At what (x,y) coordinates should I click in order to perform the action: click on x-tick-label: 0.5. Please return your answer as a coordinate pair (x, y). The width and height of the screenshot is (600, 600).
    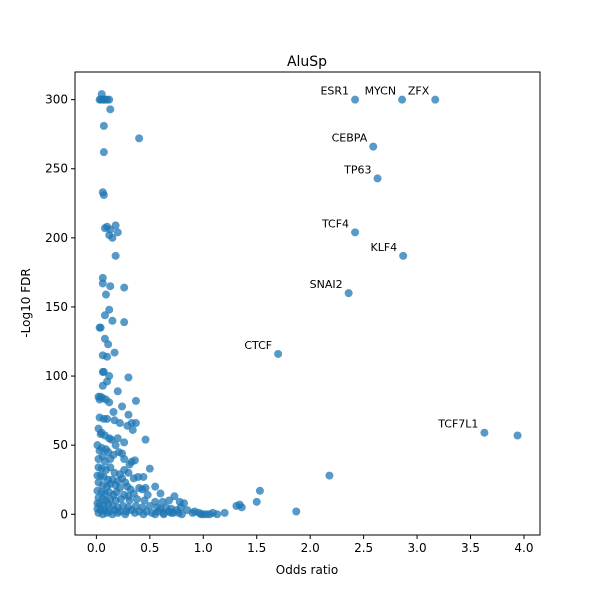
    Looking at the image, I should click on (149, 548).